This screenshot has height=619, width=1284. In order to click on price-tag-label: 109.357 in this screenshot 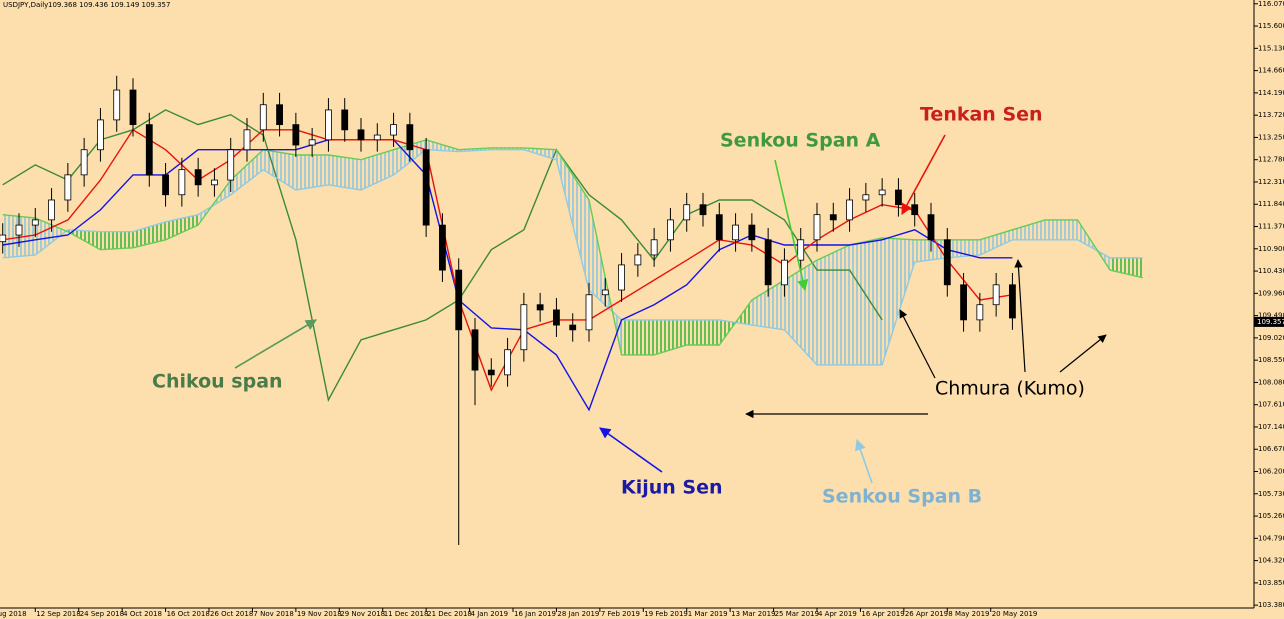, I will do `click(1270, 322)`.